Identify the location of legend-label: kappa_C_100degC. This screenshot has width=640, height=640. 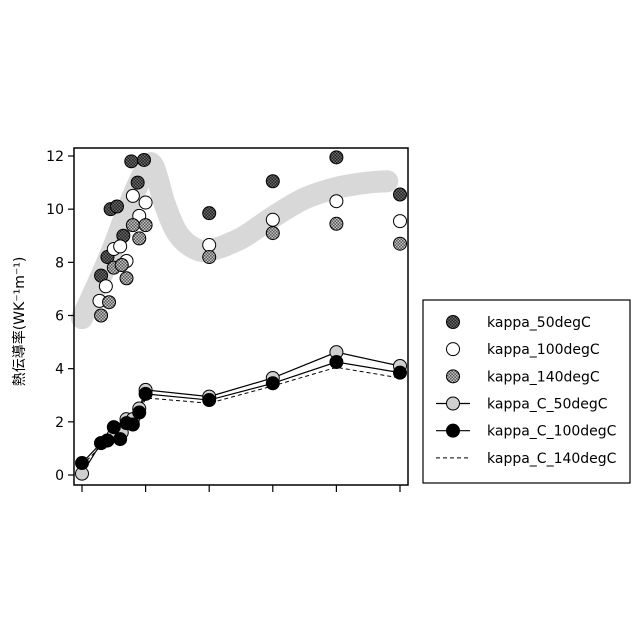
(552, 432).